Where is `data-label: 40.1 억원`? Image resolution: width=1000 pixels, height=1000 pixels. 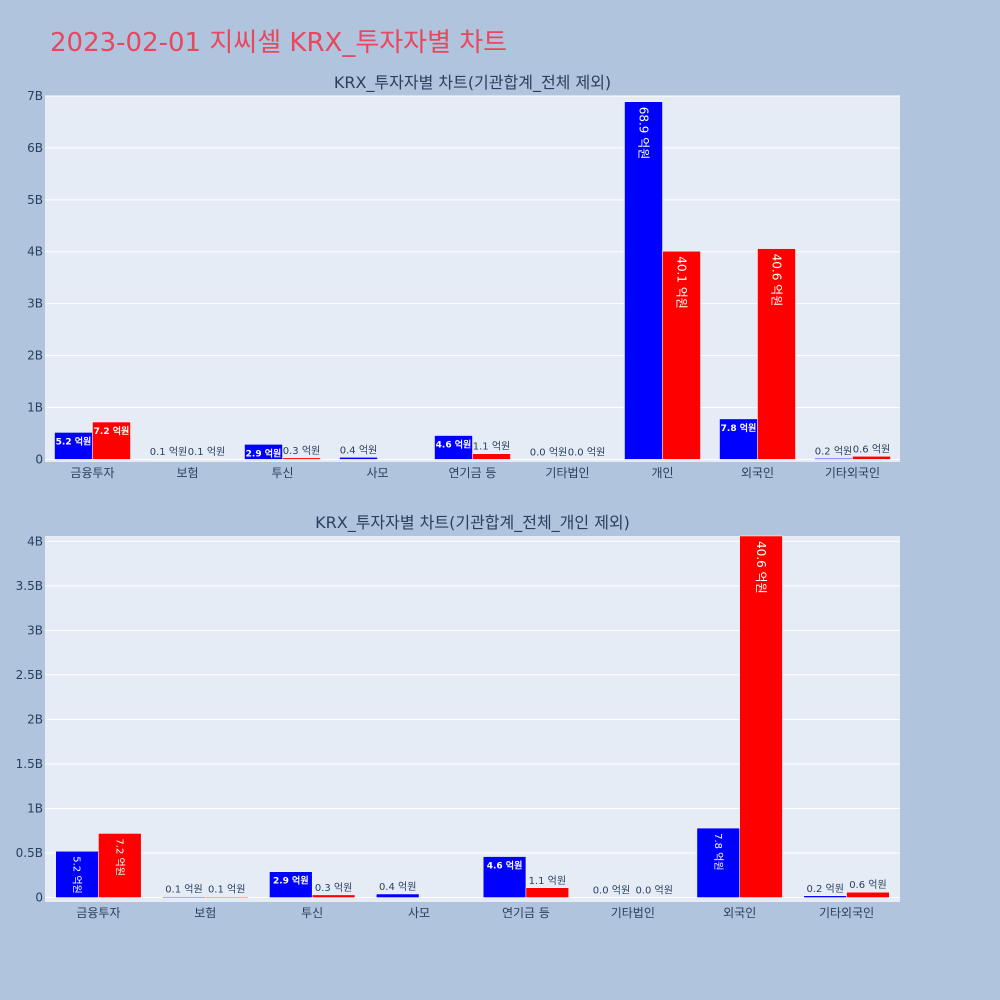 data-label: 40.1 억원 is located at coordinates (681, 282).